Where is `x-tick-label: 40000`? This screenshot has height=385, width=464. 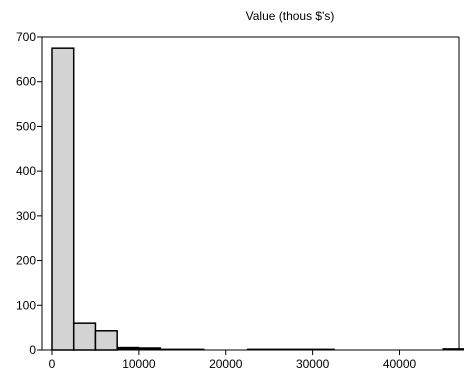
x-tick-label: 40000 is located at coordinates (400, 364).